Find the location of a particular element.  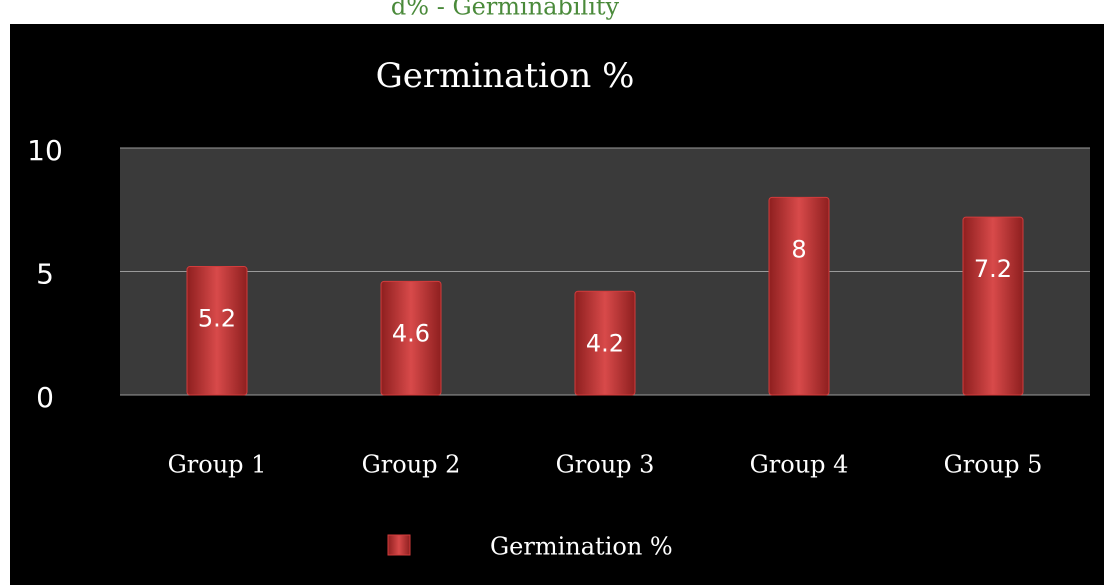

caption: d% - Germinability is located at coordinates (505, 10).